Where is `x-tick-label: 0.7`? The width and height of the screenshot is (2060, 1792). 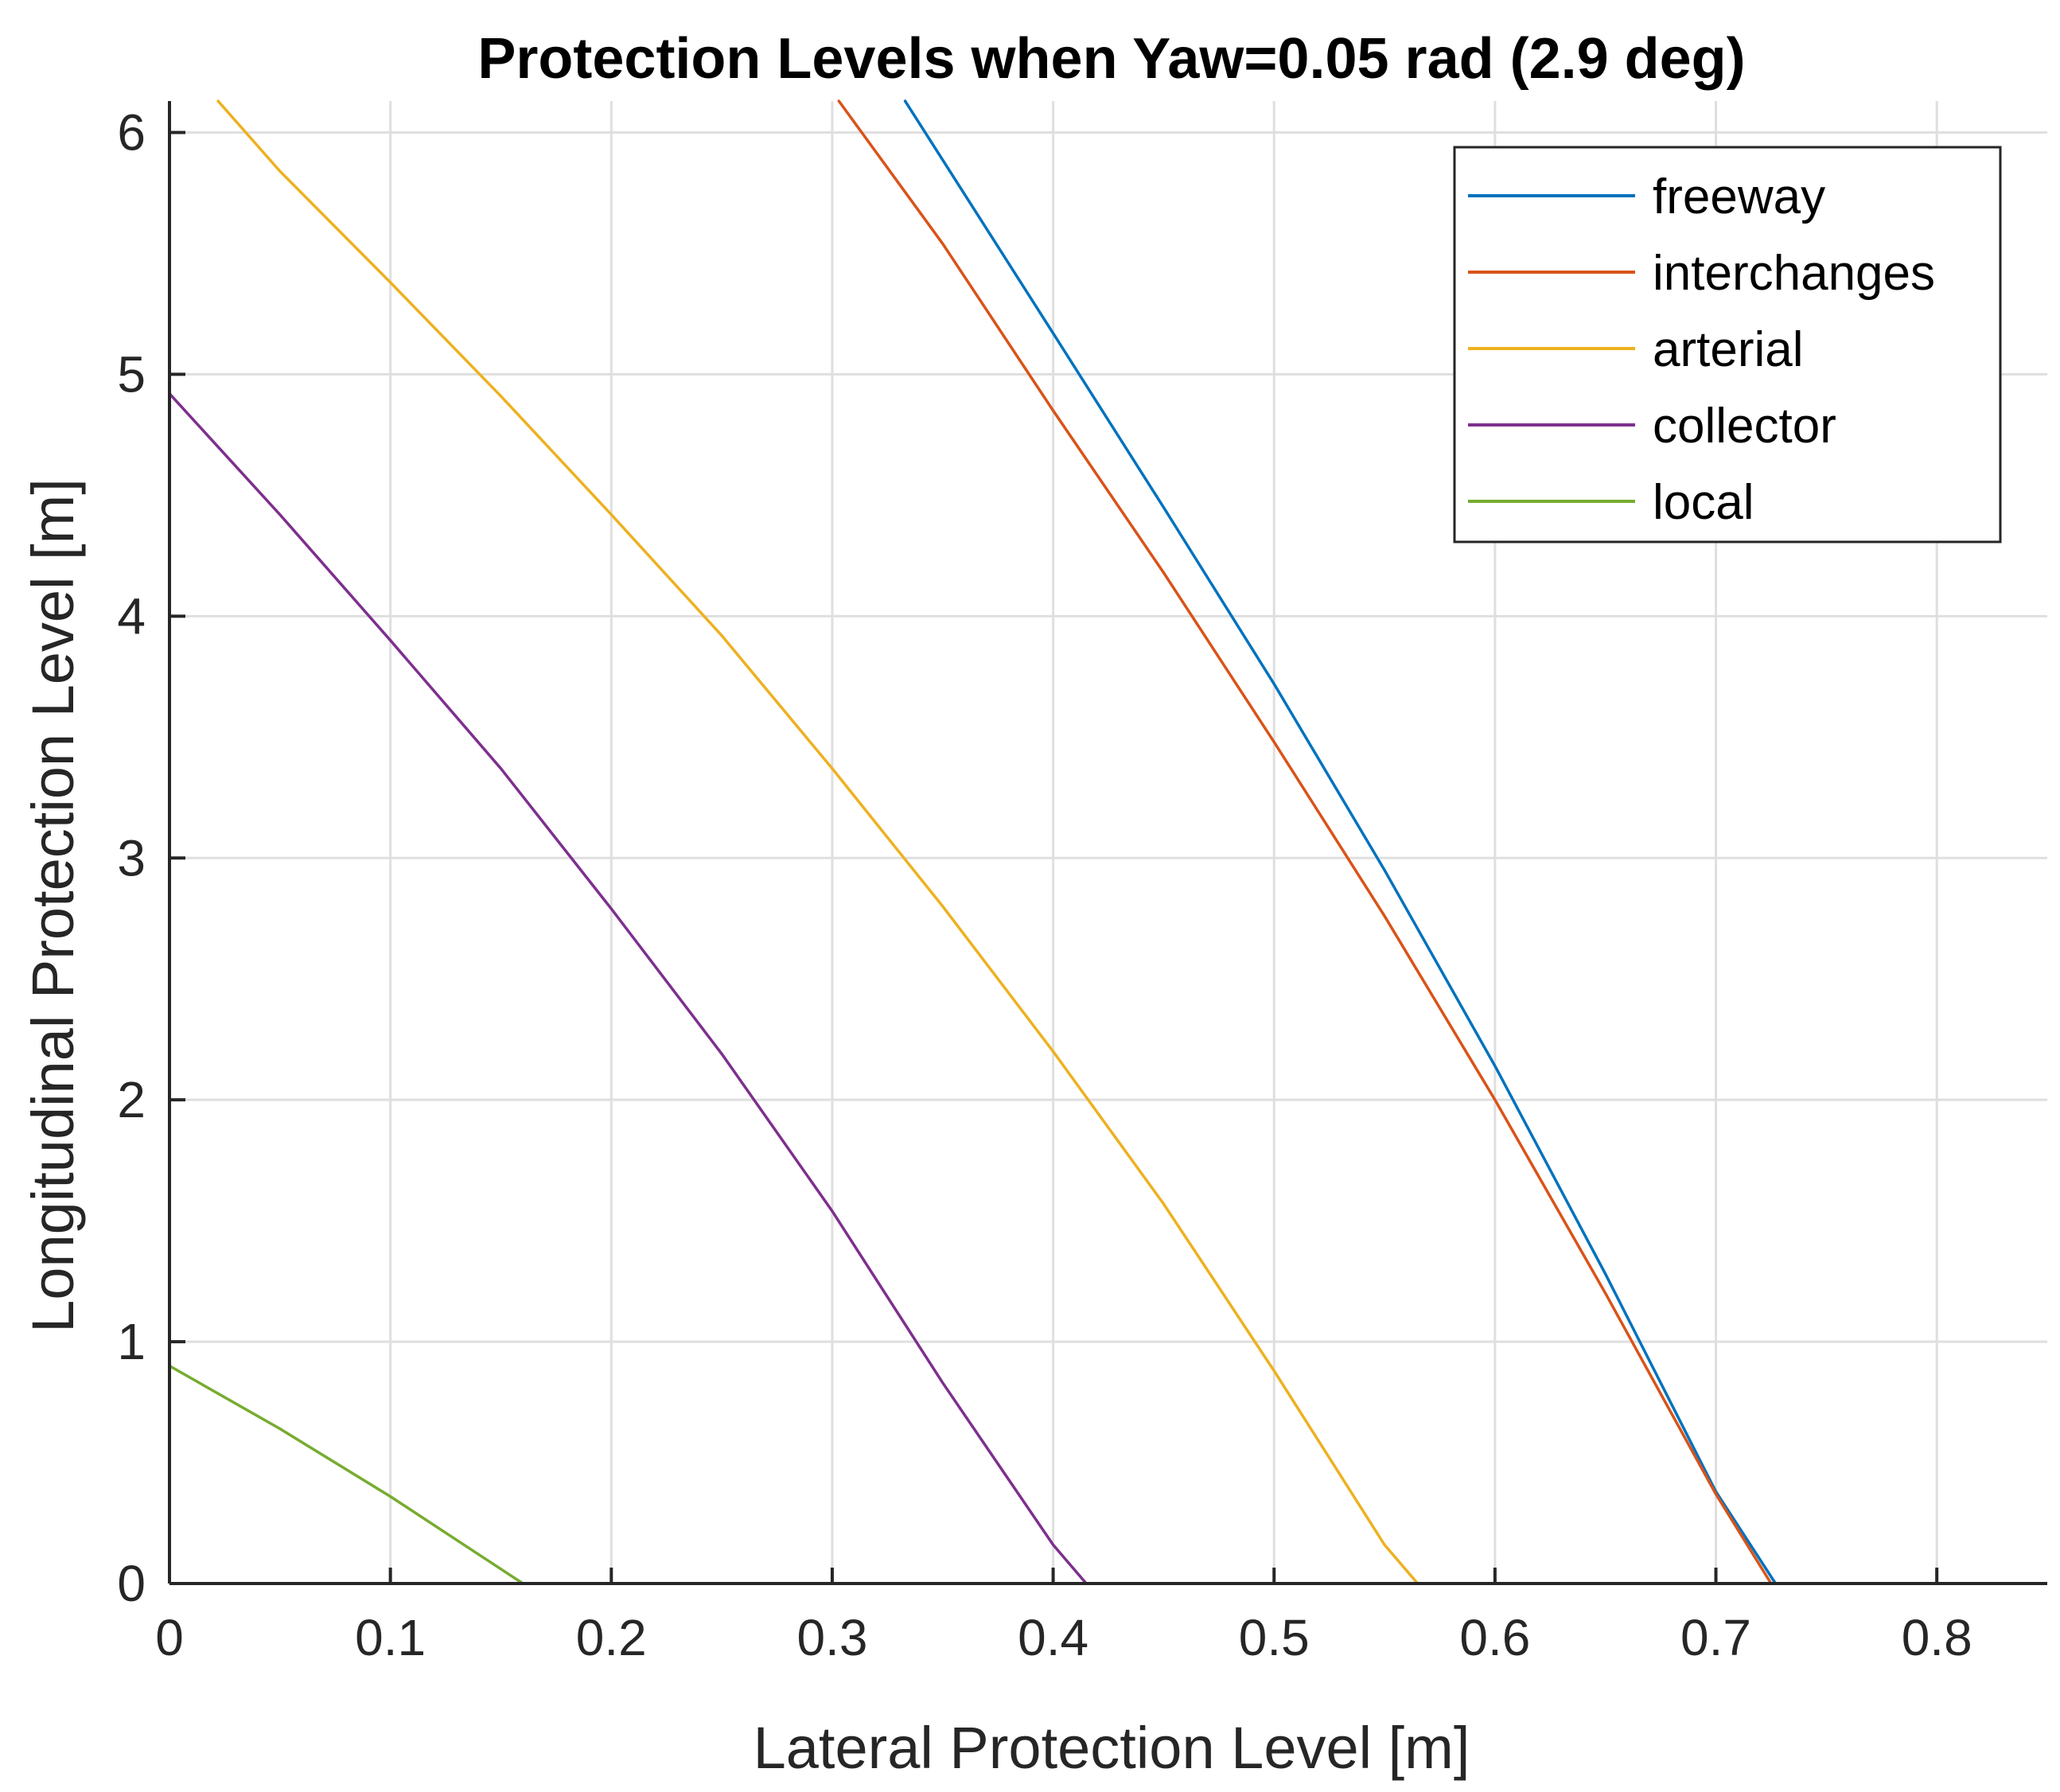
x-tick-label: 0.7 is located at coordinates (1716, 1637).